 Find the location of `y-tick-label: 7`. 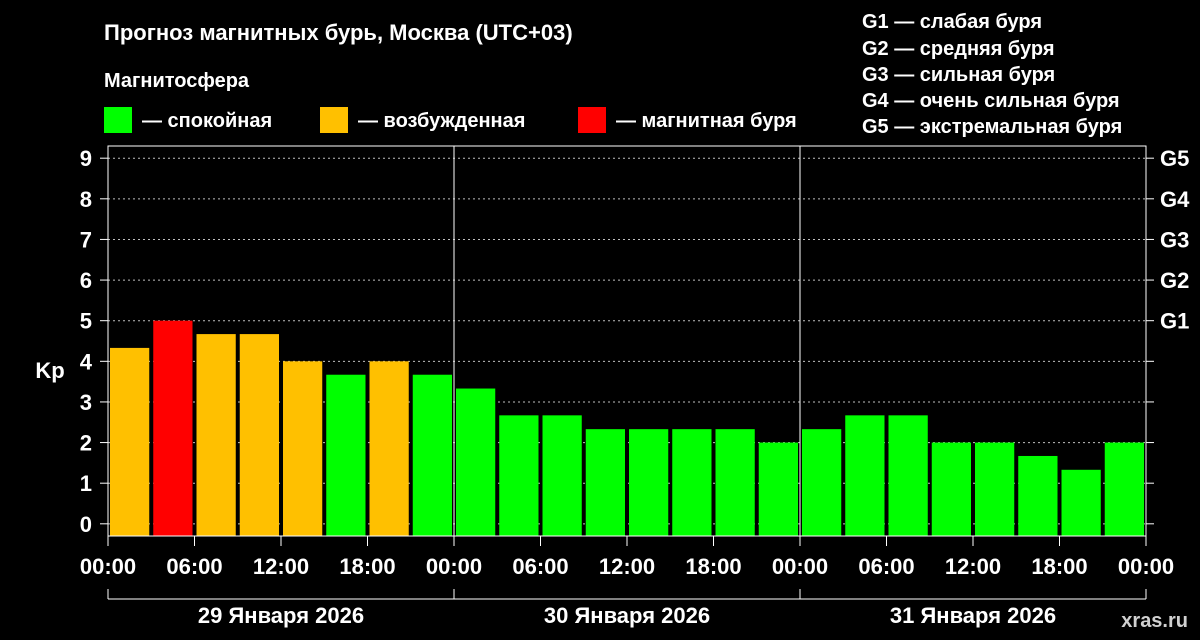

y-tick-label: 7 is located at coordinates (86, 239).